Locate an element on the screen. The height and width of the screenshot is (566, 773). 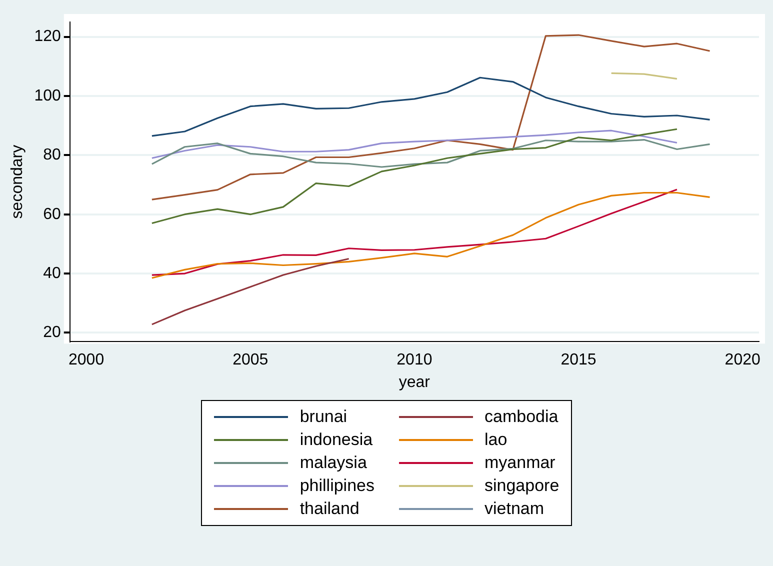
legend-label: singapore is located at coordinates (522, 486).